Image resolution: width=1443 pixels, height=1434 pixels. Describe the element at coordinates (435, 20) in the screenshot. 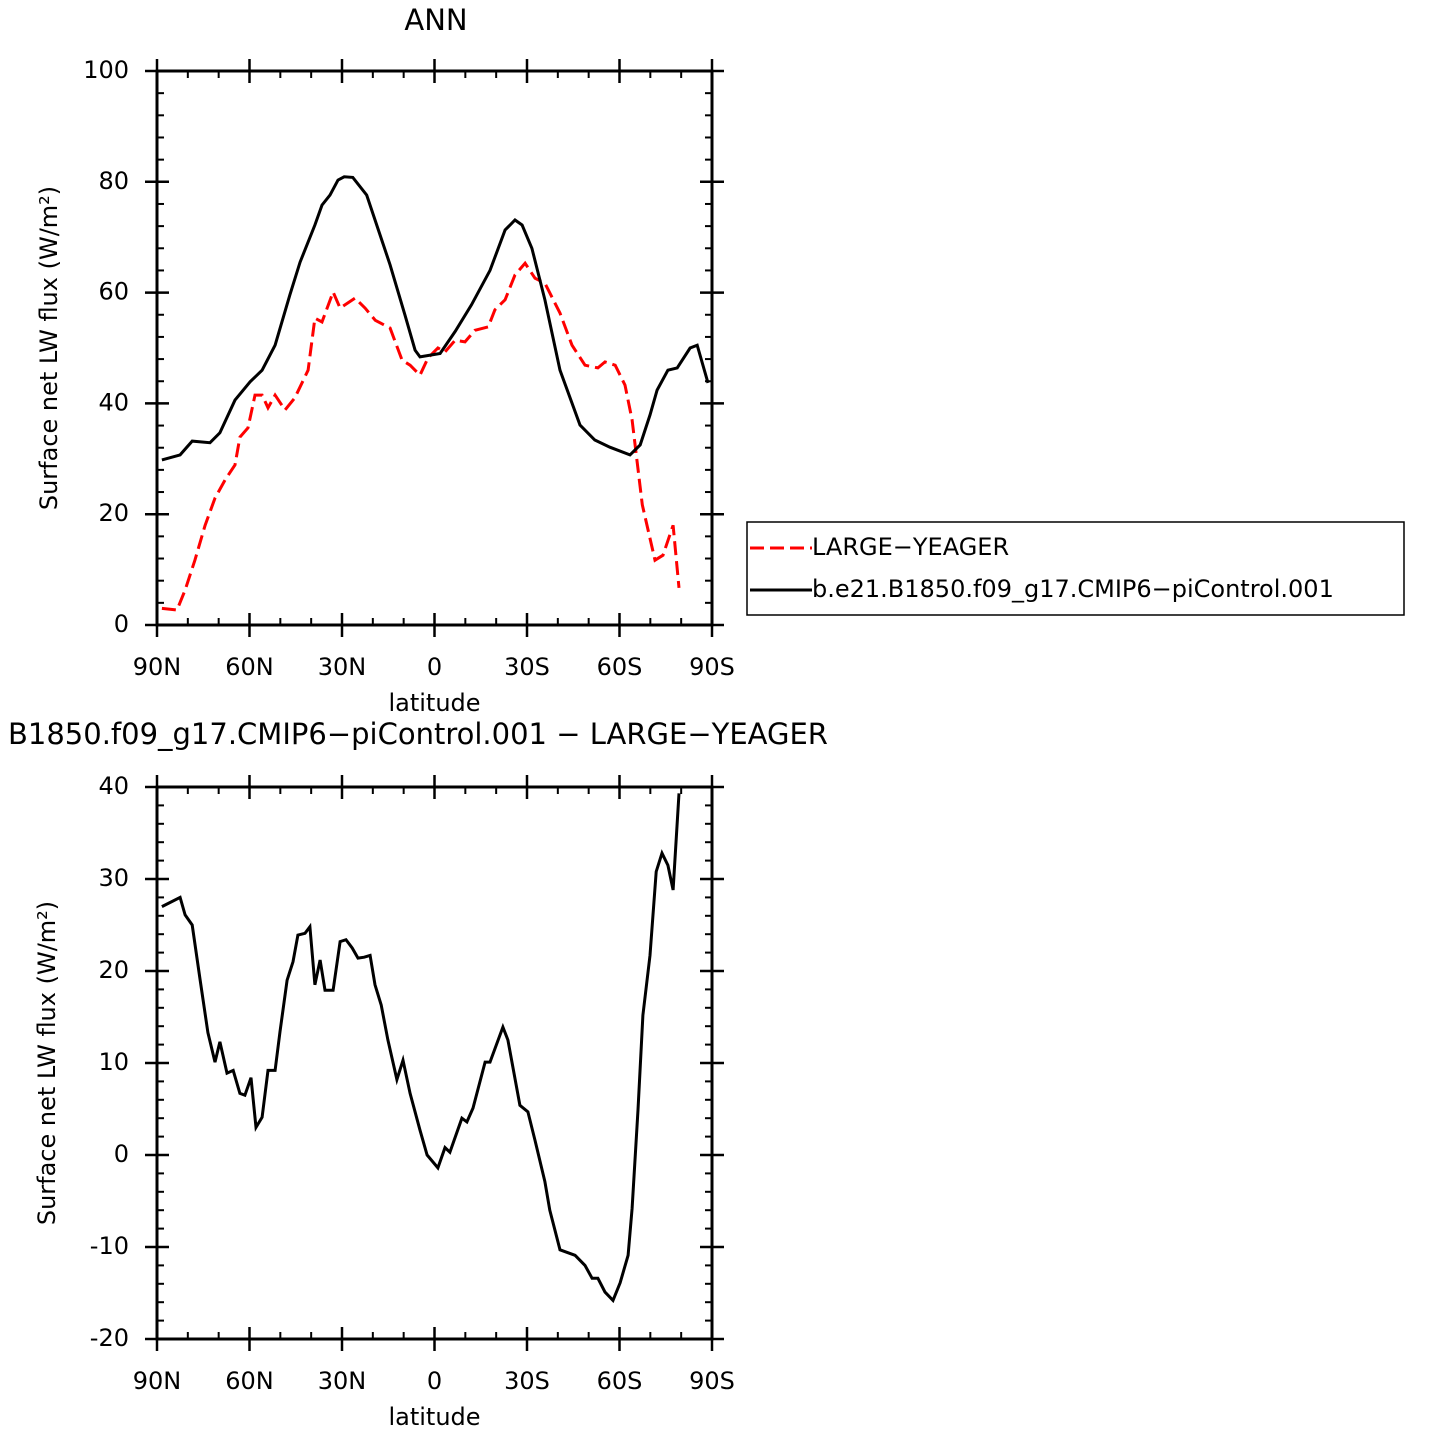

I see `chart-title: ANN` at that location.